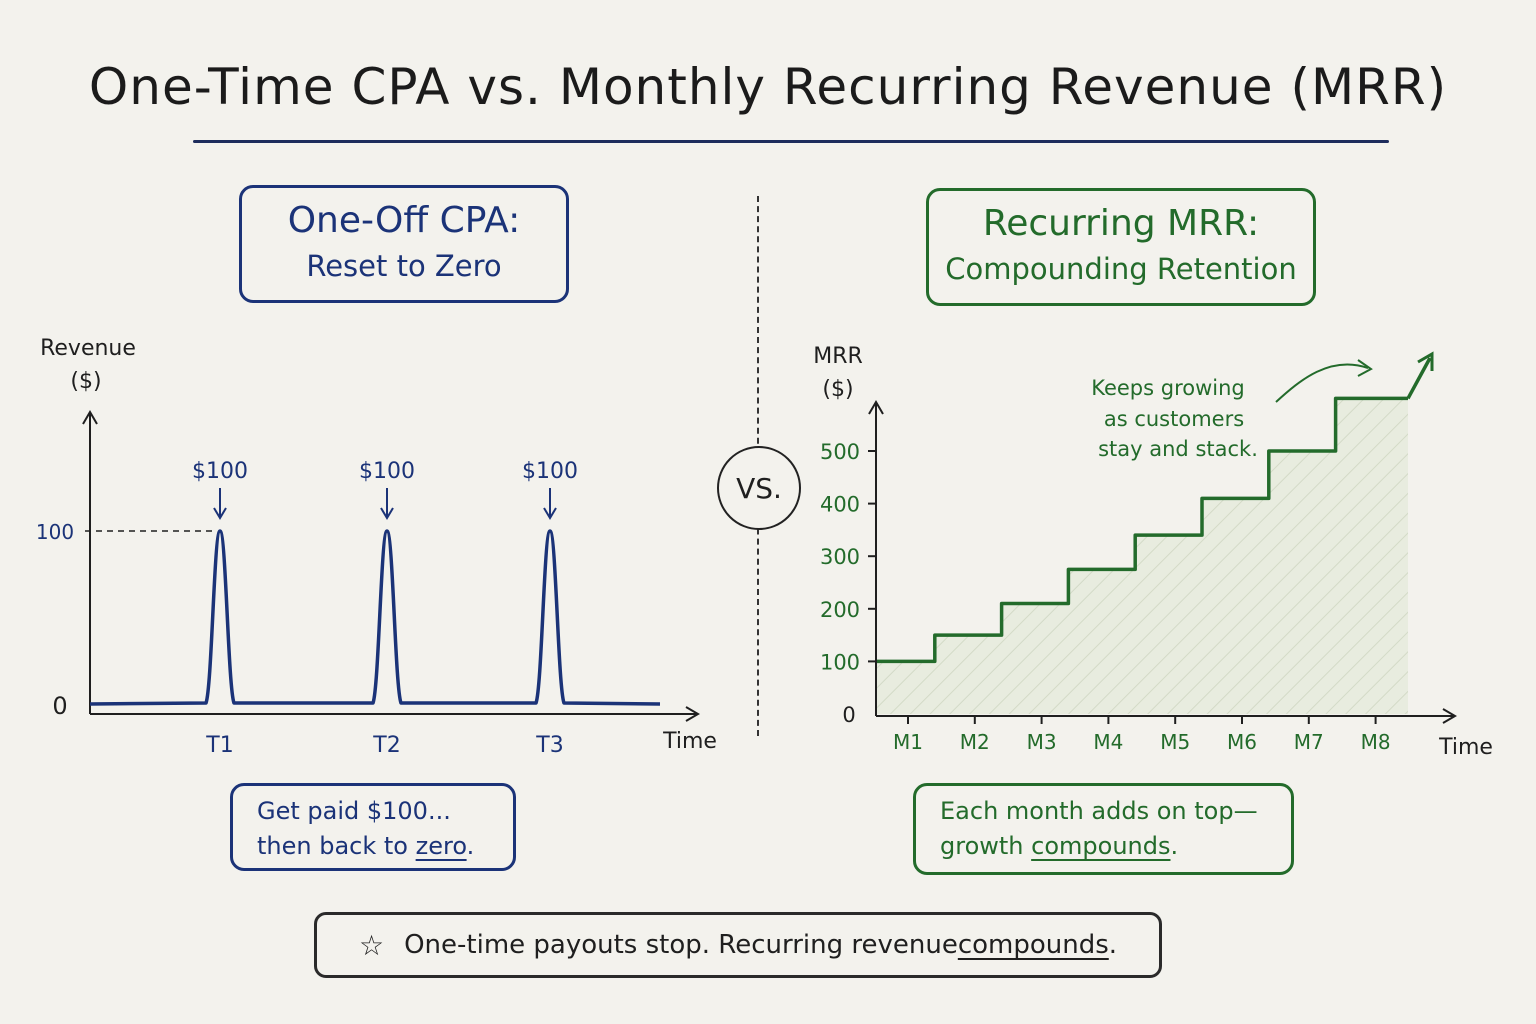 The height and width of the screenshot is (1024, 1536). Describe the element at coordinates (986, 846) in the screenshot. I see `mrr-note-prefix: growth` at that location.